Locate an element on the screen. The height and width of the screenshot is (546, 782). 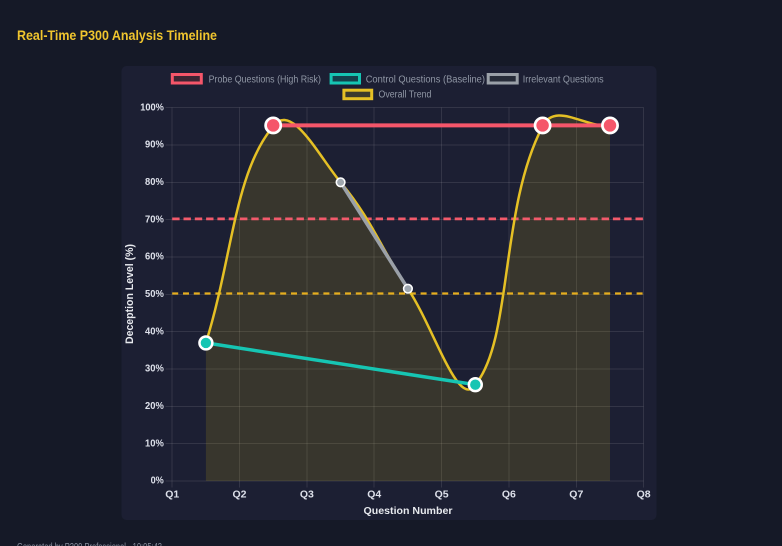
svg-text: Overall Trend is located at coordinates (405, 94).